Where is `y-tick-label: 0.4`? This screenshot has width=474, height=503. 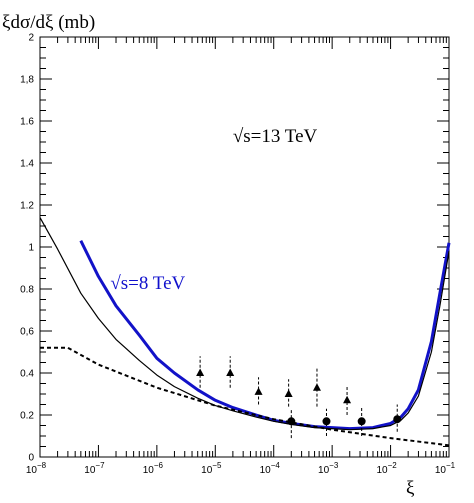
y-tick-label: 0.4 is located at coordinates (27, 374).